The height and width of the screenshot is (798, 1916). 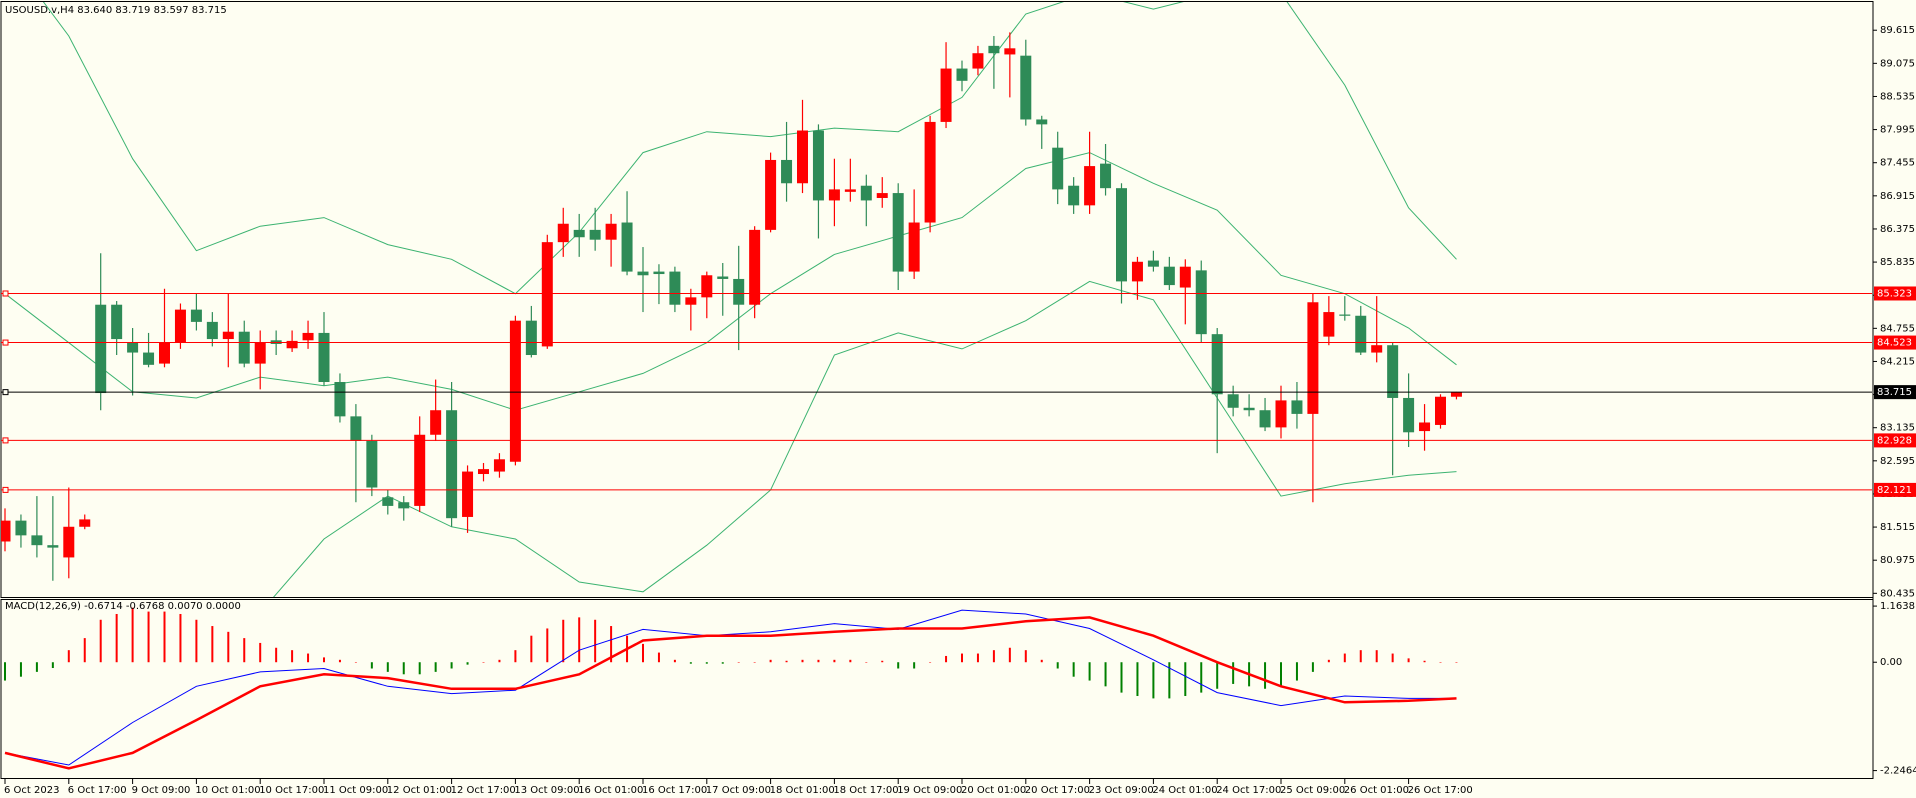 I want to click on y-tick-label: 86.915, so click(x=1897, y=196).